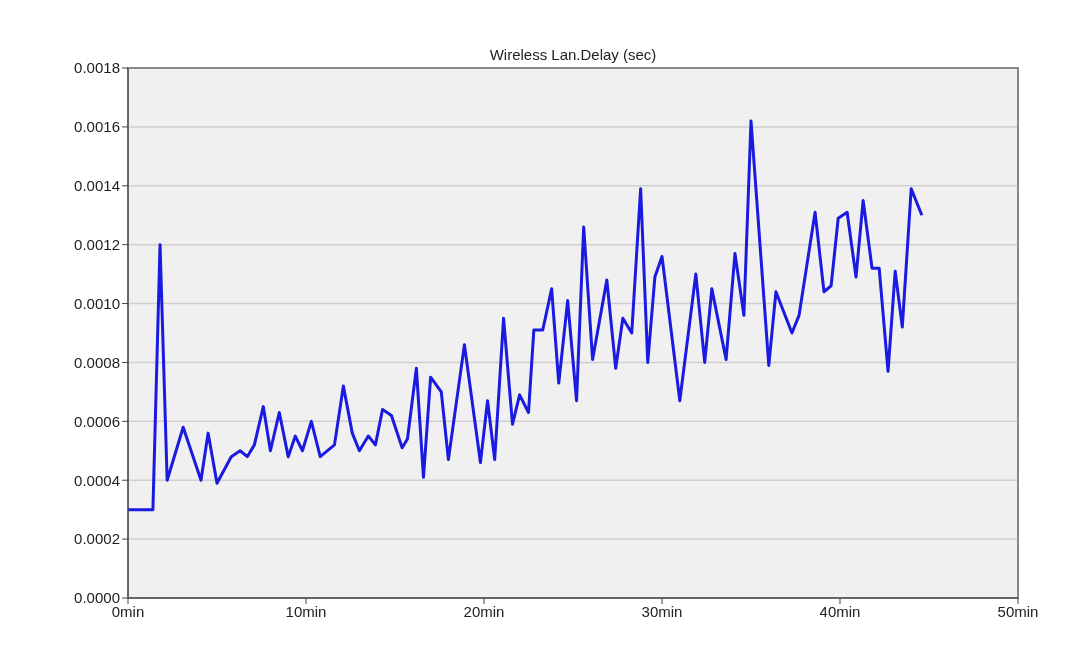 This screenshot has height=652, width=1088. What do you see at coordinates (484, 611) in the screenshot?
I see `x-tick-label: 20min` at bounding box center [484, 611].